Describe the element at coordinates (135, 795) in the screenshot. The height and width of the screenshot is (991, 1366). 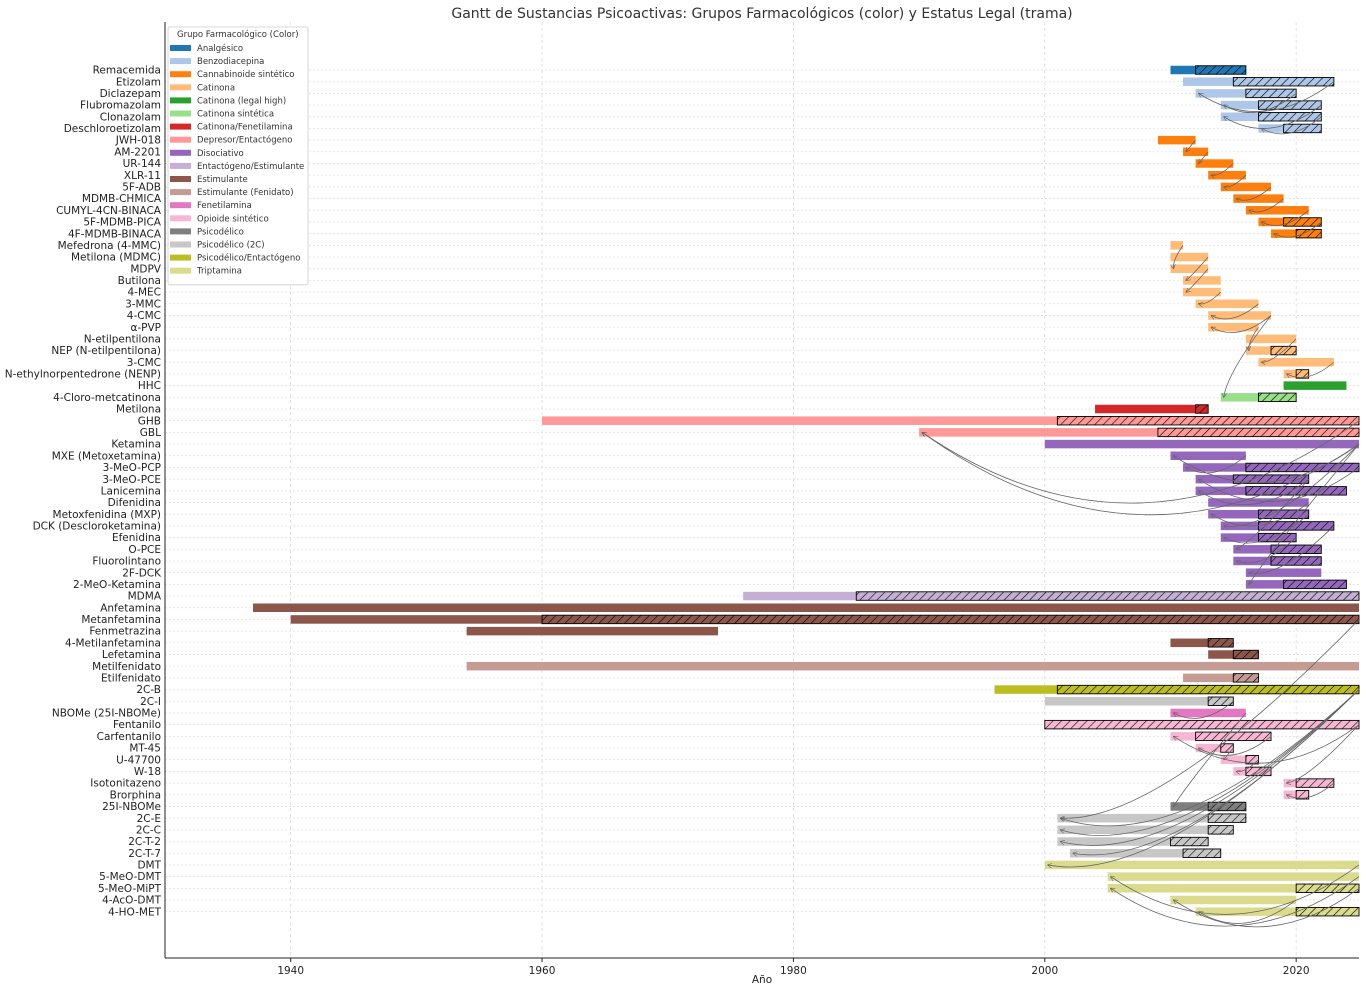
I see `y-tick-label: Brorphina` at that location.